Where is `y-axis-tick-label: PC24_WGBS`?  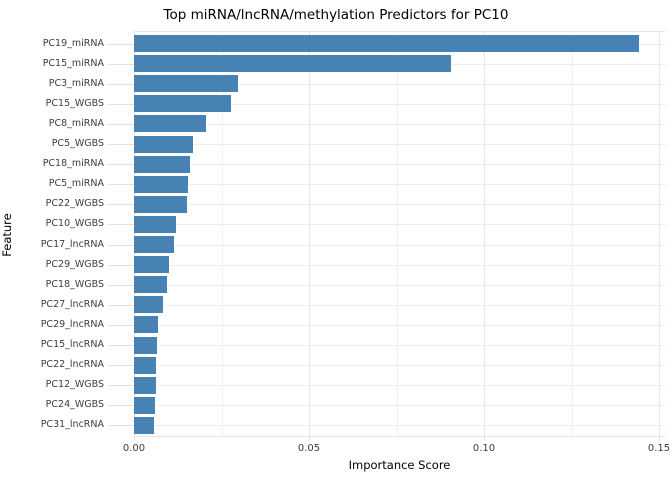
y-axis-tick-label: PC24_WGBS is located at coordinates (74, 405).